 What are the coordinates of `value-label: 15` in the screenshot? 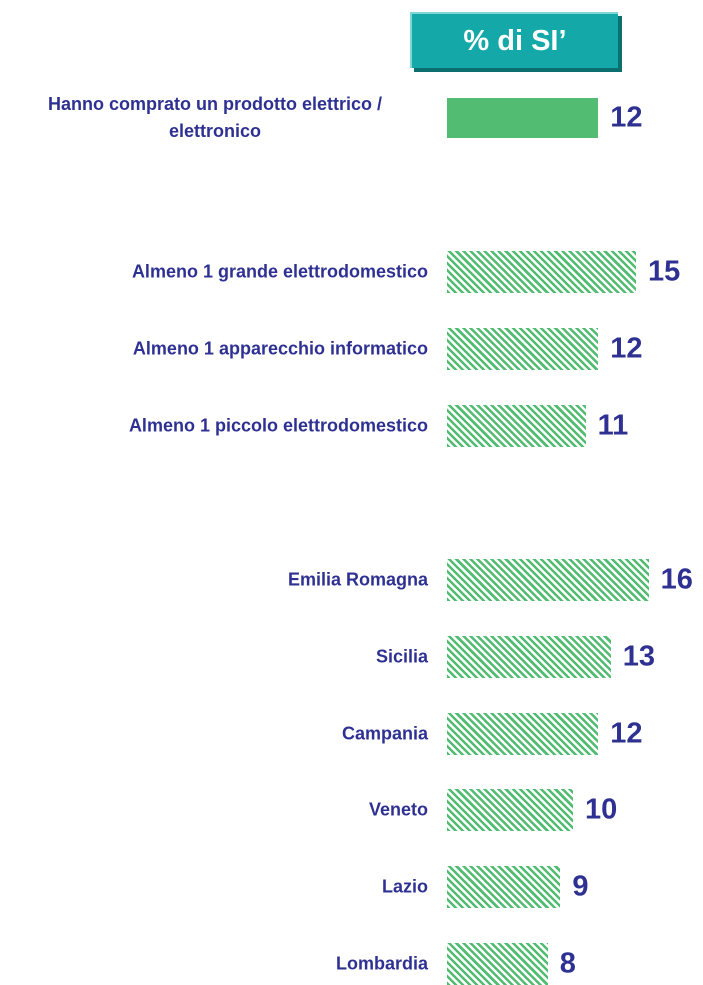 It's located at (664, 271).